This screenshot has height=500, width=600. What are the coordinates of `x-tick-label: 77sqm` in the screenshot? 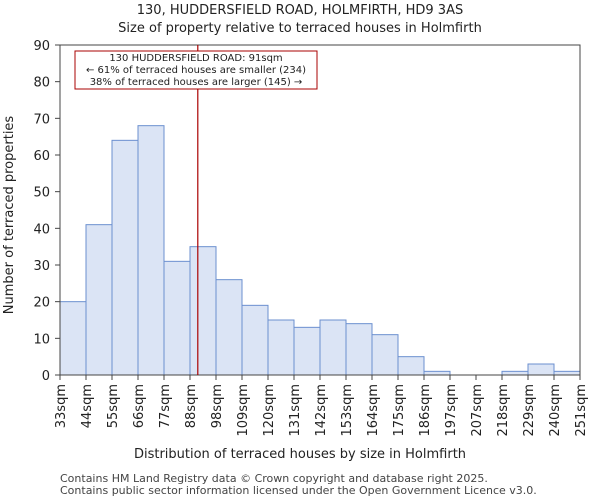 It's located at (165, 406).